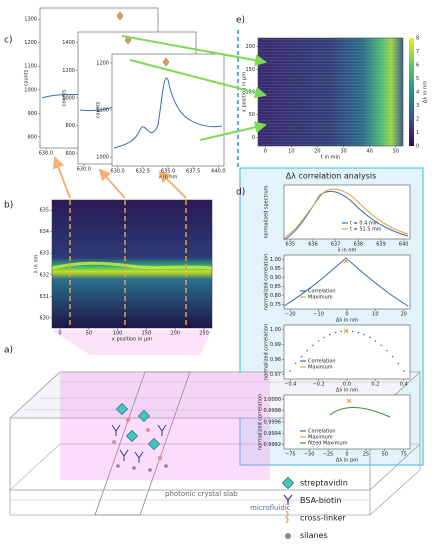 The width and height of the screenshot is (432, 550). Describe the element at coordinates (322, 362) in the screenshot. I see `legend-label: Correlation` at that location.